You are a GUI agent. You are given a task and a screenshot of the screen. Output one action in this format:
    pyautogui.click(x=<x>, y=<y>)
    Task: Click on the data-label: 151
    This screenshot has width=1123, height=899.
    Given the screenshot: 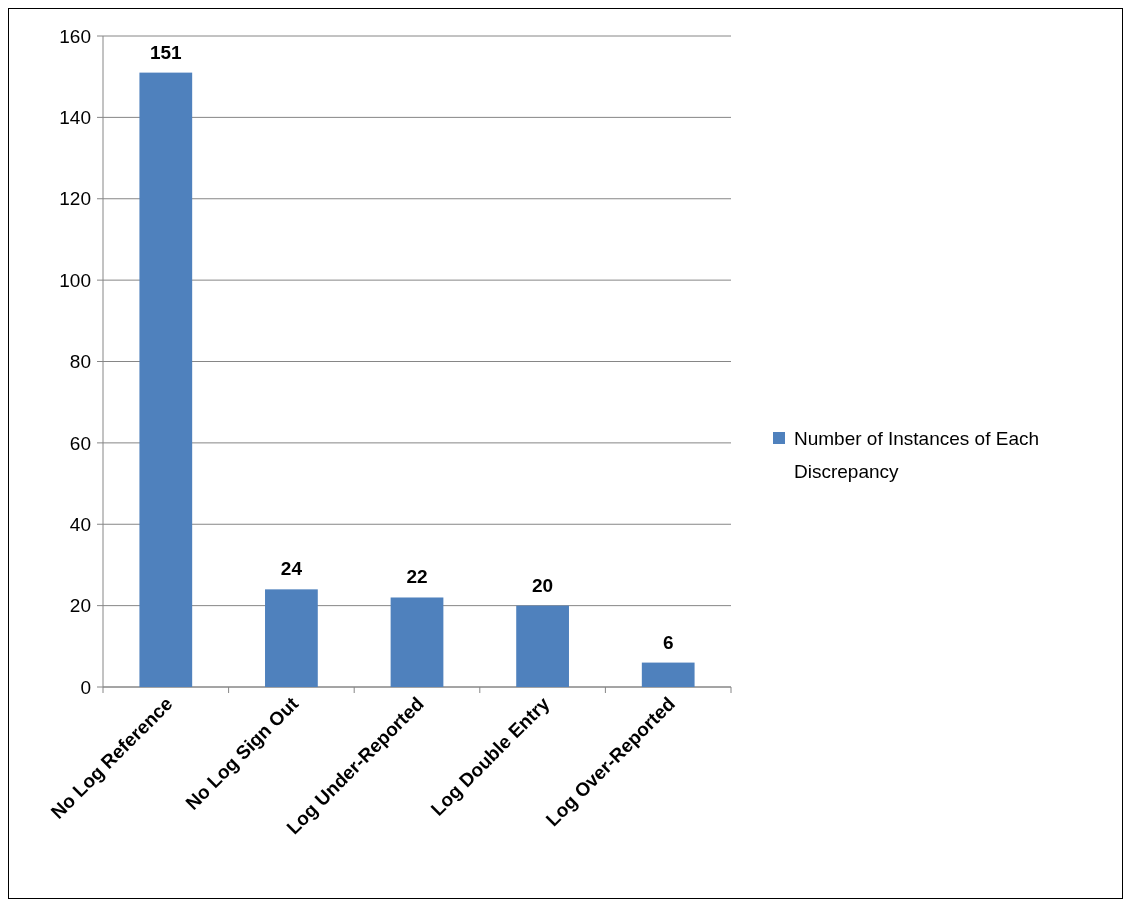 What is the action you would take?
    pyautogui.click(x=166, y=52)
    